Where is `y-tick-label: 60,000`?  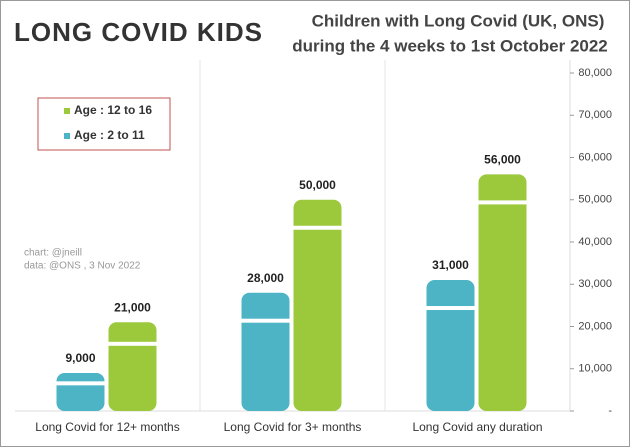 y-tick-label: 60,000 is located at coordinates (595, 157).